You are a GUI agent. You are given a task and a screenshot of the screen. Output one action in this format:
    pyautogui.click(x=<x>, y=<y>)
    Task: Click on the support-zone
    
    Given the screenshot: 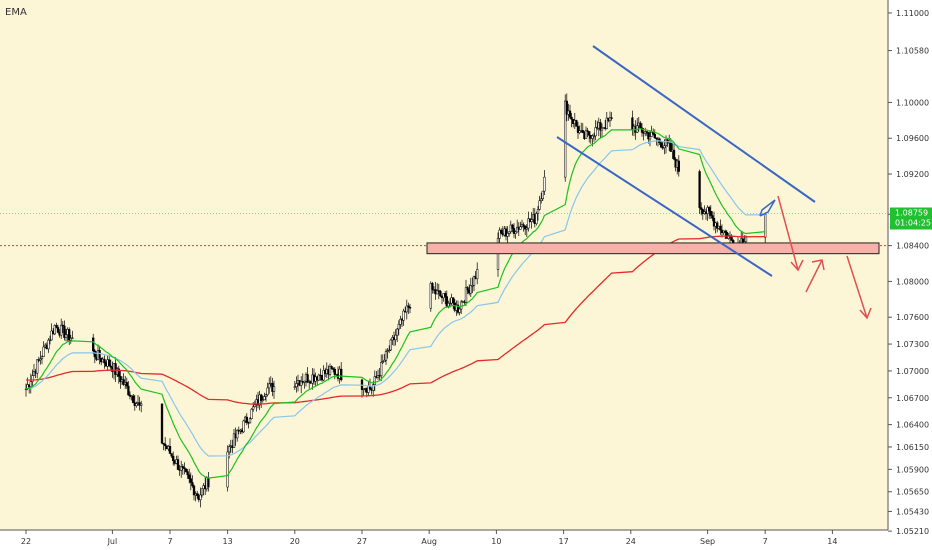 What is the action you would take?
    pyautogui.click(x=653, y=248)
    